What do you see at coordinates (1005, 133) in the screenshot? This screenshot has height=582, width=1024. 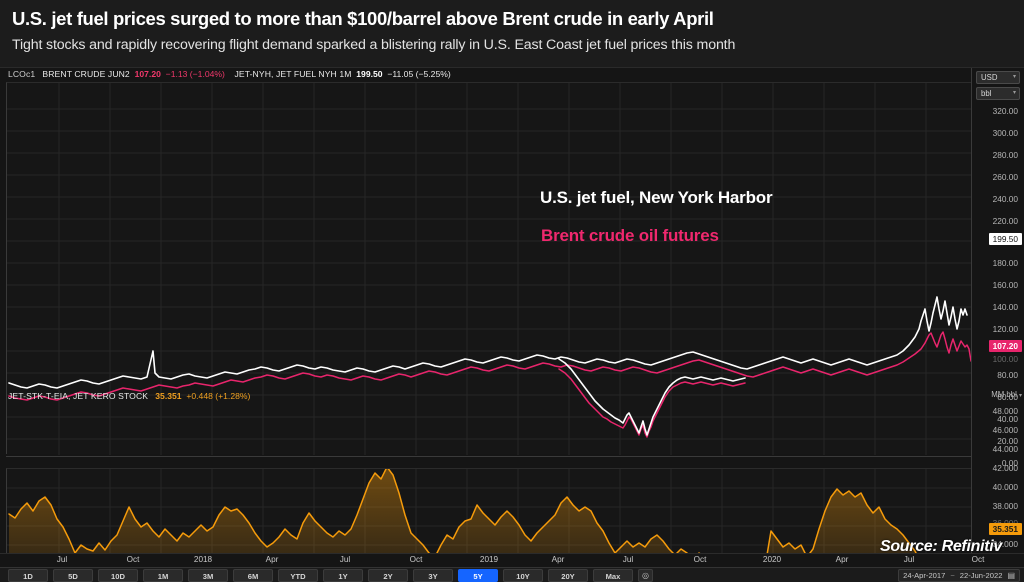 I see `price-tick: 300.00` at bounding box center [1005, 133].